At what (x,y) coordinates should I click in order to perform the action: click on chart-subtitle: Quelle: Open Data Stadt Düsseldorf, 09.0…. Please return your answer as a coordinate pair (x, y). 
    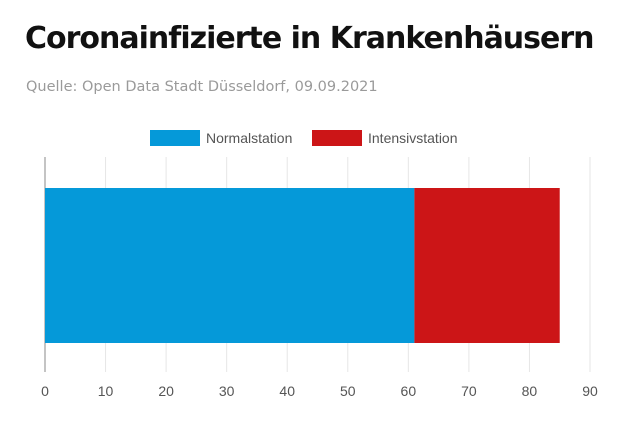
    Looking at the image, I should click on (202, 87).